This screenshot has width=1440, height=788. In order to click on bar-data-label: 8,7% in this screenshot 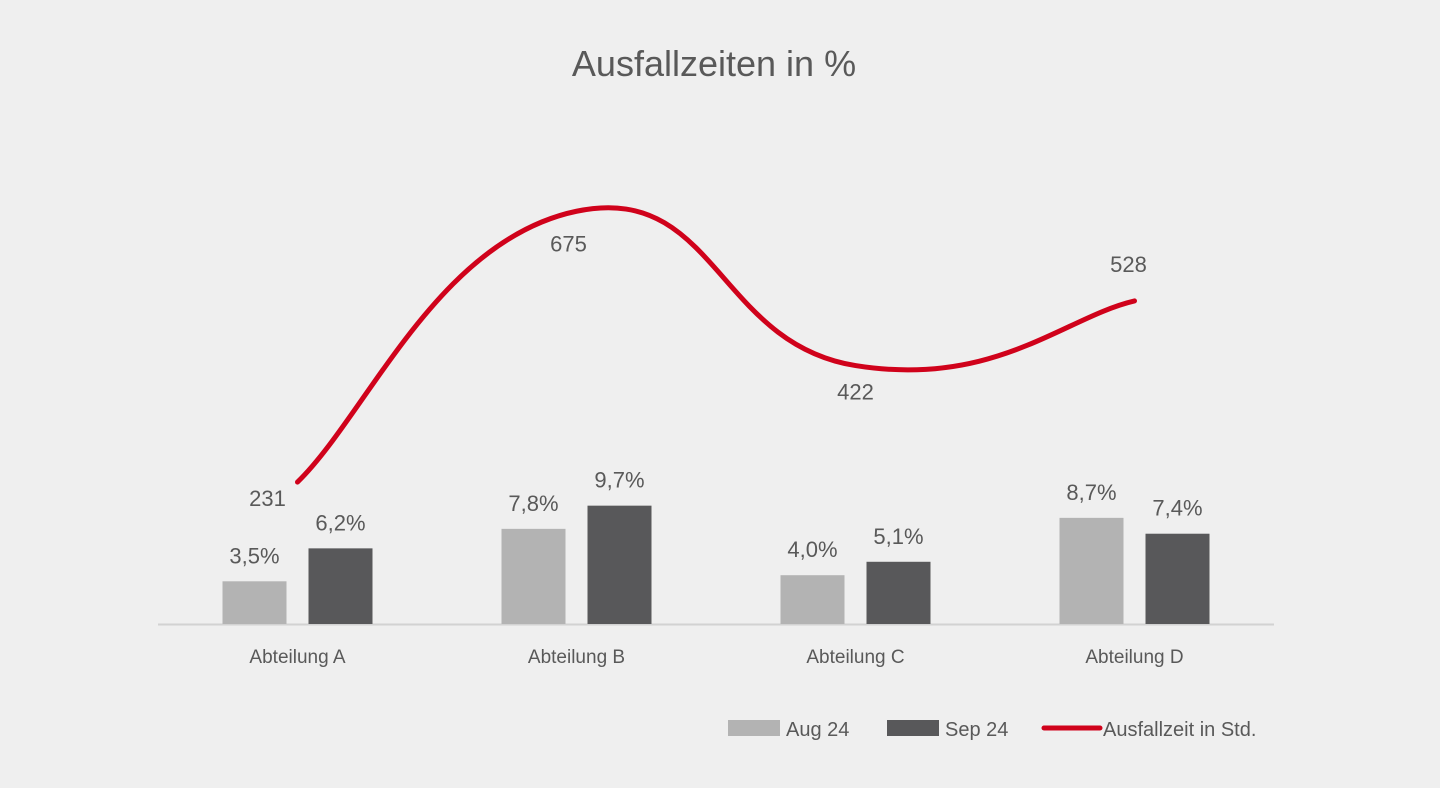, I will do `click(1091, 492)`.